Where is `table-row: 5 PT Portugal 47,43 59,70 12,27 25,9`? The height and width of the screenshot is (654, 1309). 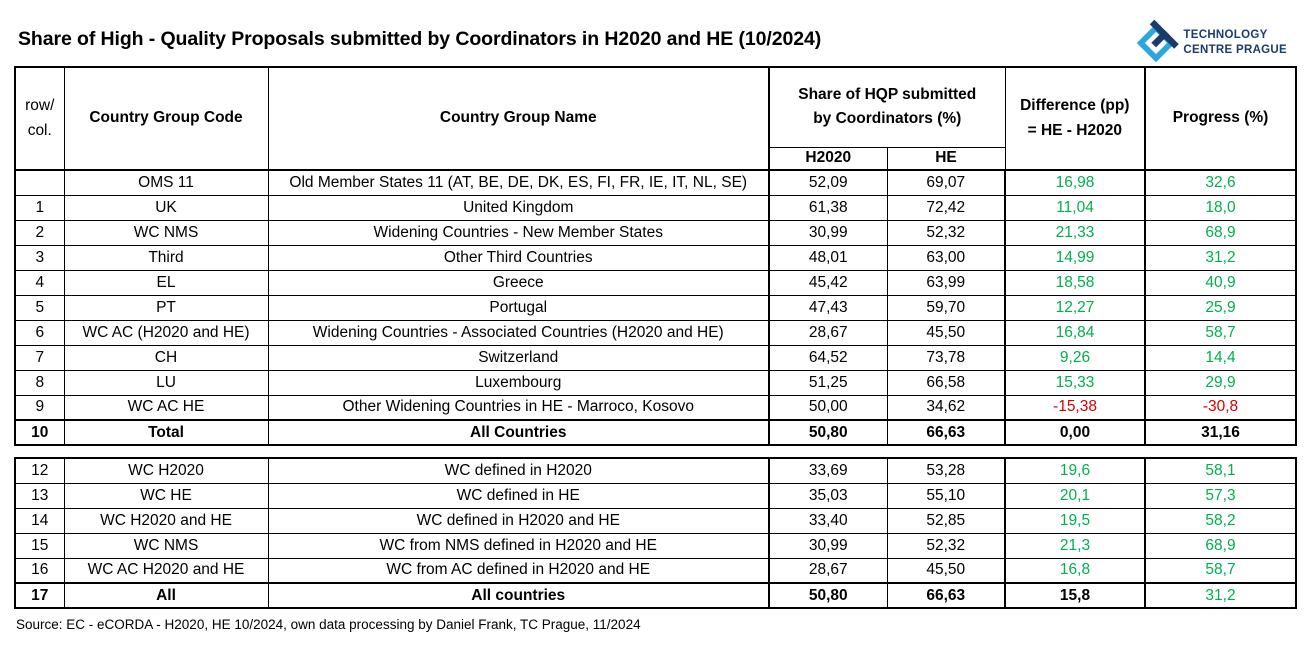 table-row: 5 PT Portugal 47,43 59,70 12,27 25,9 is located at coordinates (655, 307).